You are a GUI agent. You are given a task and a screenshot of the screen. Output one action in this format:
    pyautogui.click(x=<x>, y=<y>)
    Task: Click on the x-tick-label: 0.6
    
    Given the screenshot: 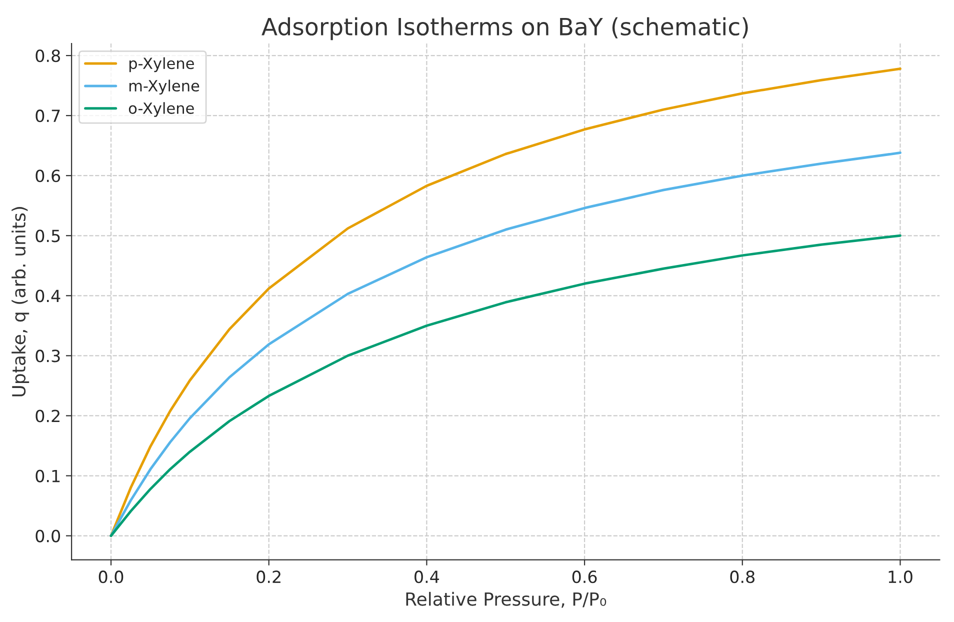 What is the action you would take?
    pyautogui.click(x=584, y=577)
    